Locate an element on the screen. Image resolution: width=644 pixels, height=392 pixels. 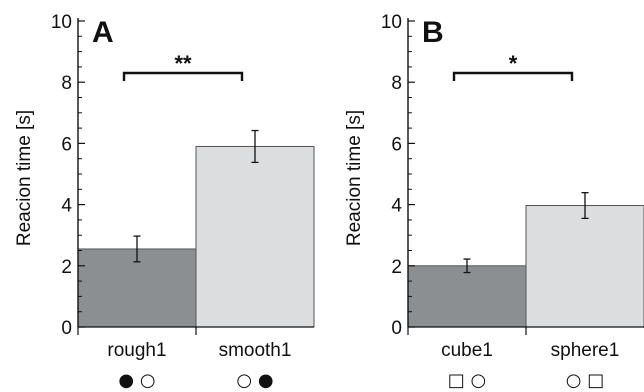
panel-b-ytick-label-10: 10 is located at coordinates (391, 22).